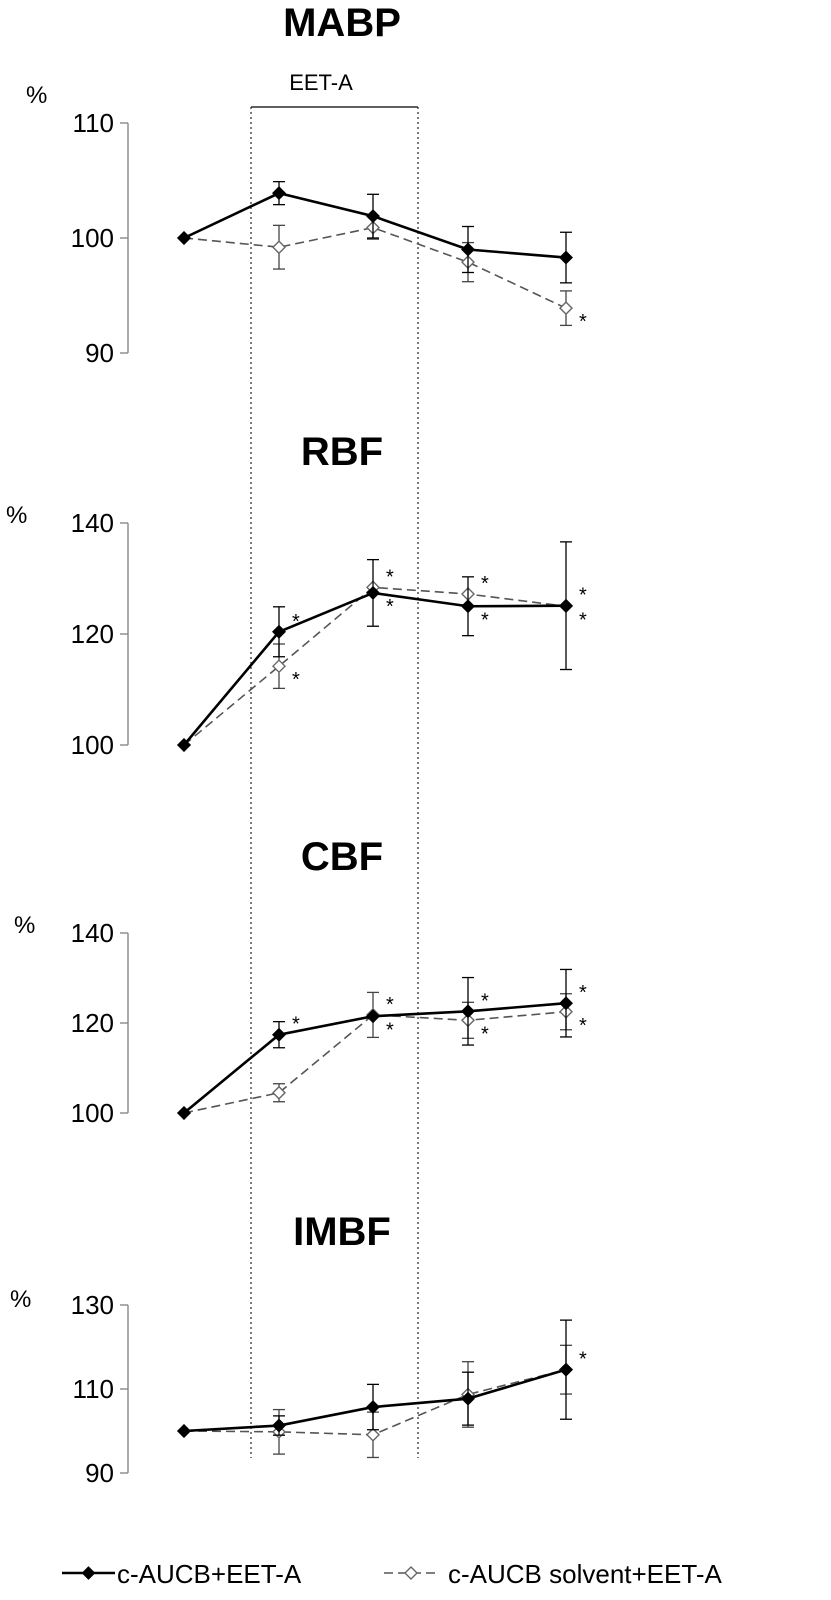 Image resolution: width=831 pixels, height=1600 pixels. What do you see at coordinates (300, 981) in the screenshot?
I see `panel-cbf: CBF% 100 120 140 * * * * * * *` at bounding box center [300, 981].